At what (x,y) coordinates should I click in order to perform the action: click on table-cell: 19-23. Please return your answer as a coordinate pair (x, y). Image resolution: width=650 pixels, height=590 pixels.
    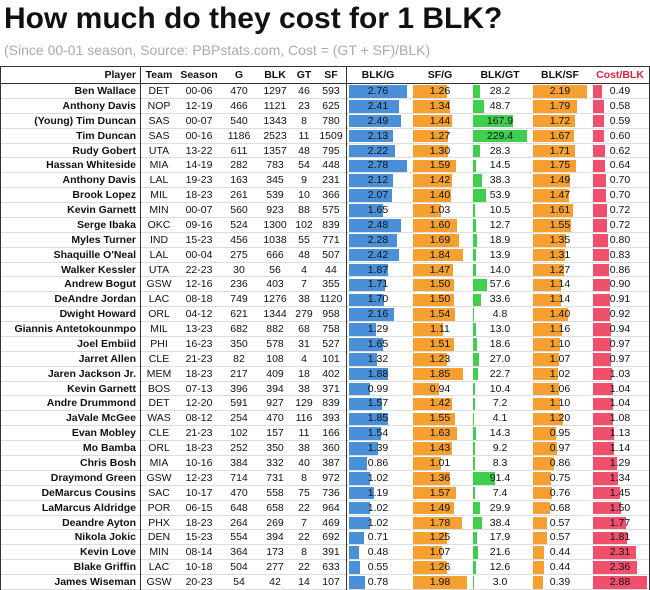
    Looking at the image, I should click on (199, 181).